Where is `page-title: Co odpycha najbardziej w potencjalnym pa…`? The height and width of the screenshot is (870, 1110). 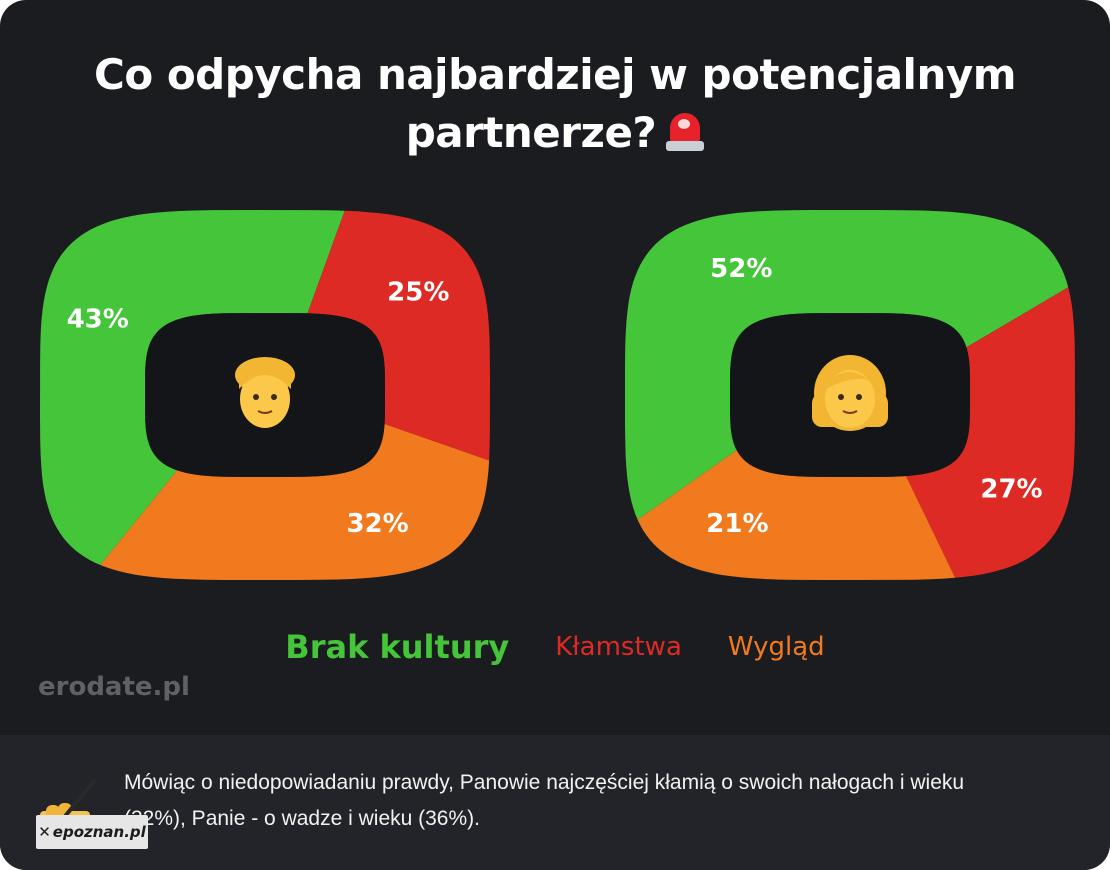 page-title: Co odpycha najbardziej w potencjalnym pa… is located at coordinates (555, 104).